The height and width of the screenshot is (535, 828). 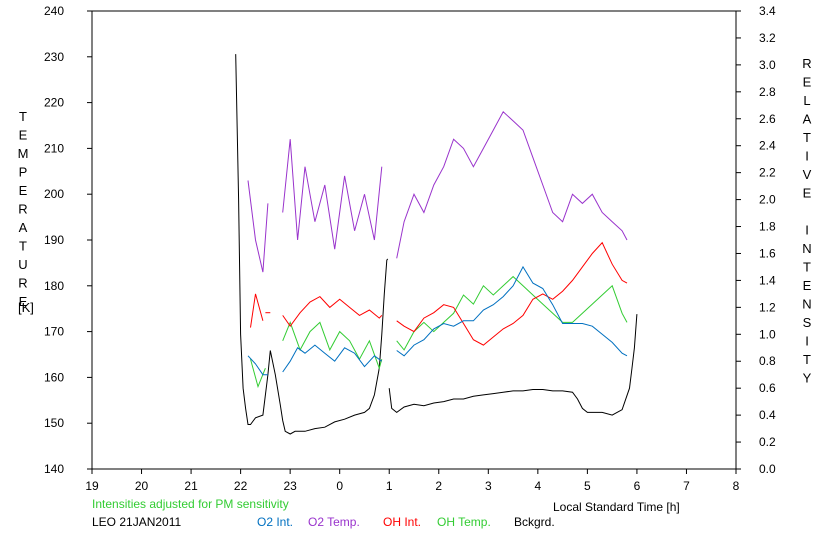 What do you see at coordinates (767, 38) in the screenshot?
I see `y-right-tick-label: 3.2` at bounding box center [767, 38].